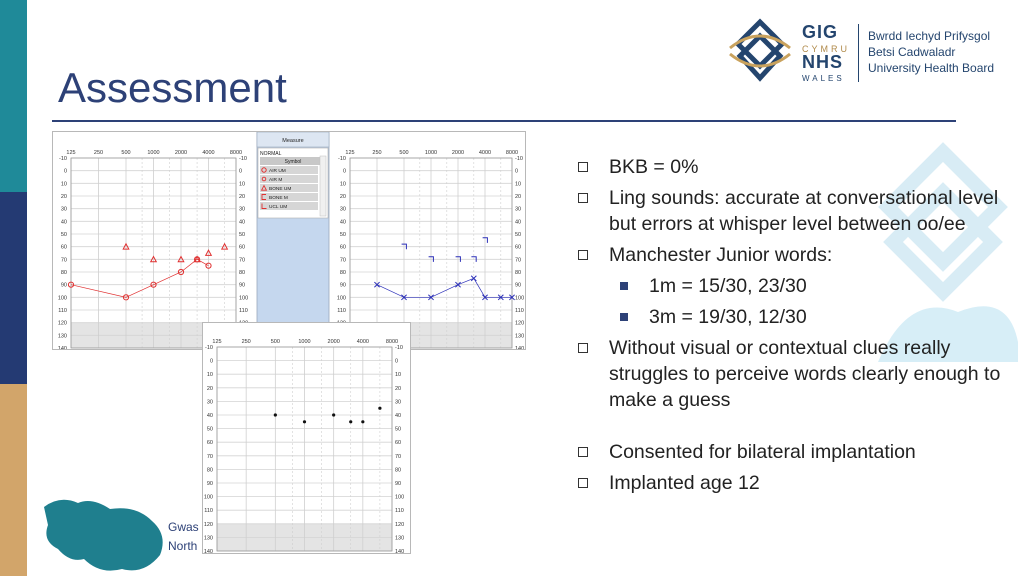  Describe the element at coordinates (264, 170) in the screenshot. I see `circle-symbol-icon` at that location.